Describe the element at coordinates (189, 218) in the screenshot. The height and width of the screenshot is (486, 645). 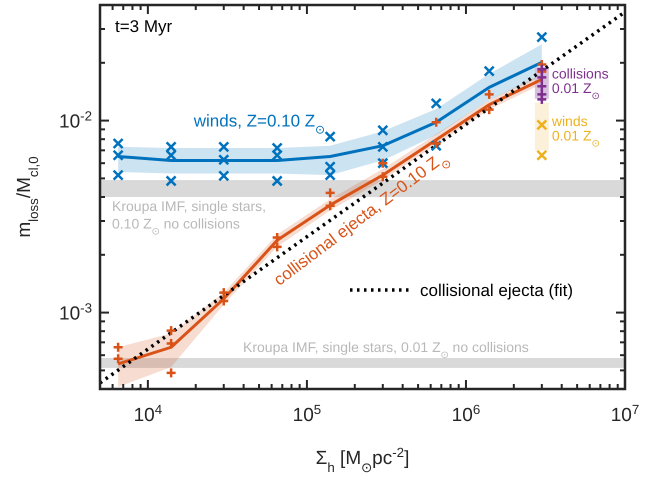
I see `band-label: Kroupa IMF, single stars, 0.10 Z$_{⊙}$ no collisions` at that location.